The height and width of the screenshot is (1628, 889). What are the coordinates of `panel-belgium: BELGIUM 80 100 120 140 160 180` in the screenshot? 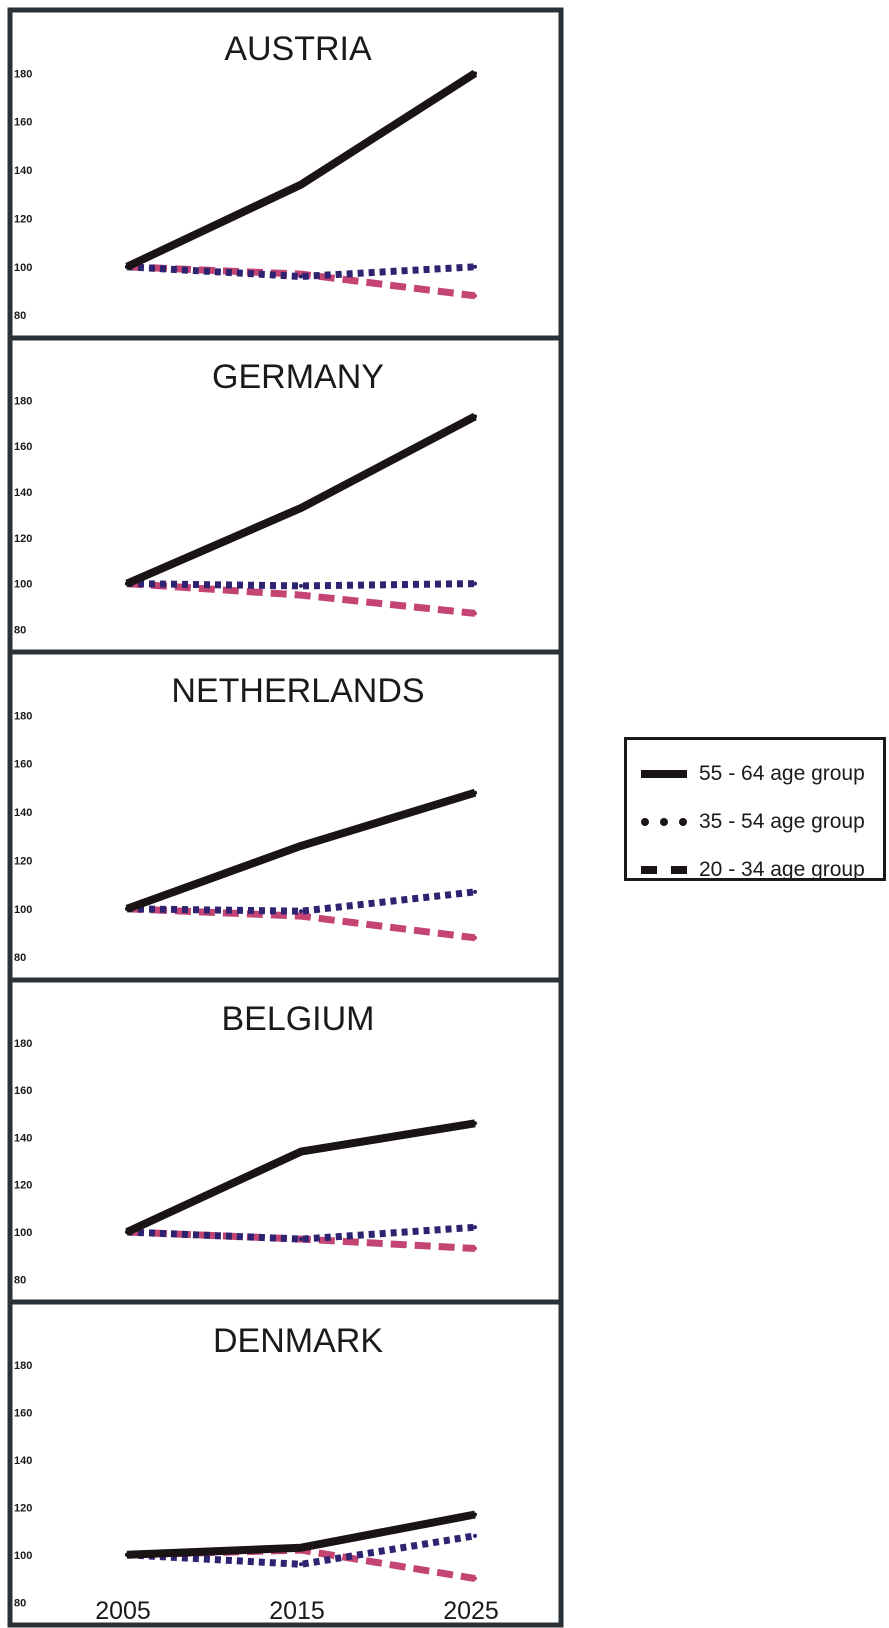 It's located at (285, 1141).